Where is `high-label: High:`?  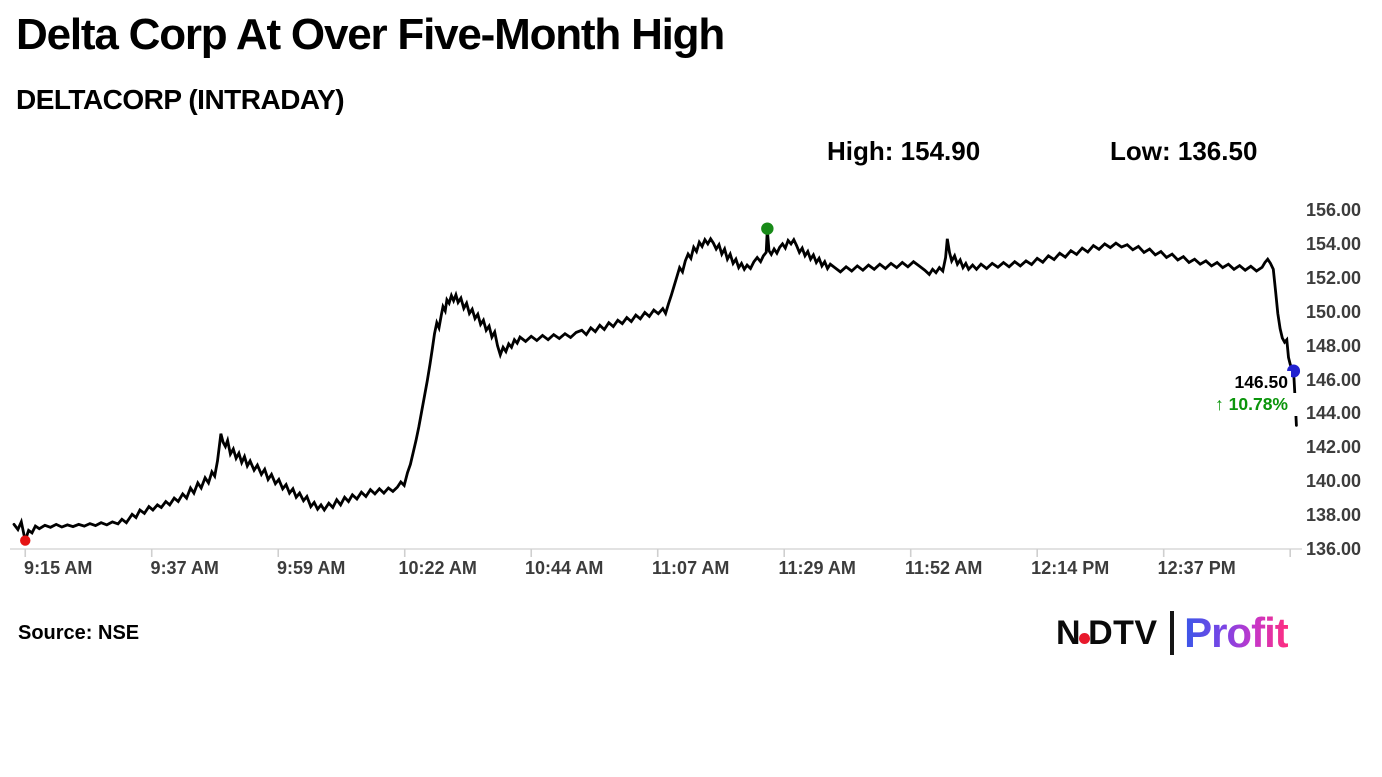 high-label: High: is located at coordinates (860, 151).